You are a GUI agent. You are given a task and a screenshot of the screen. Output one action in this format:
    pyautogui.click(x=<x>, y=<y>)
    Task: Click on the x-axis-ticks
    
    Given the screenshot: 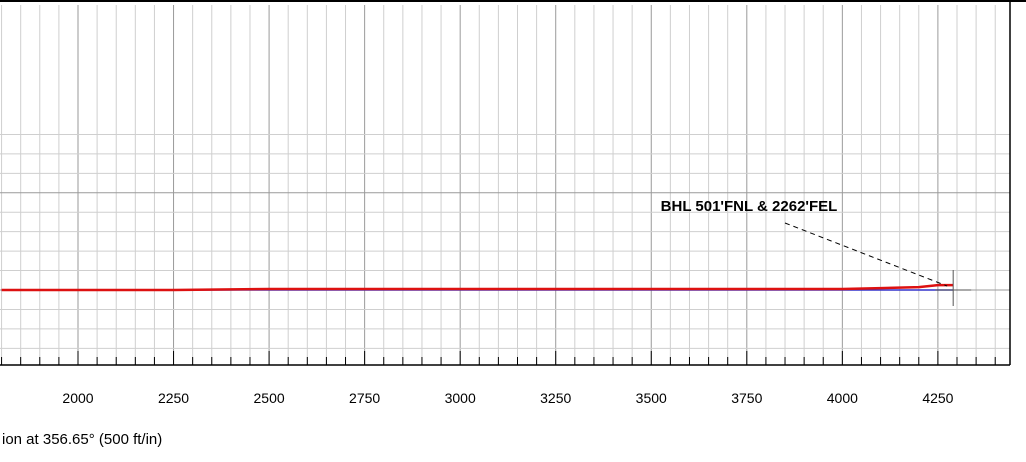 What is the action you would take?
    pyautogui.click(x=498, y=358)
    